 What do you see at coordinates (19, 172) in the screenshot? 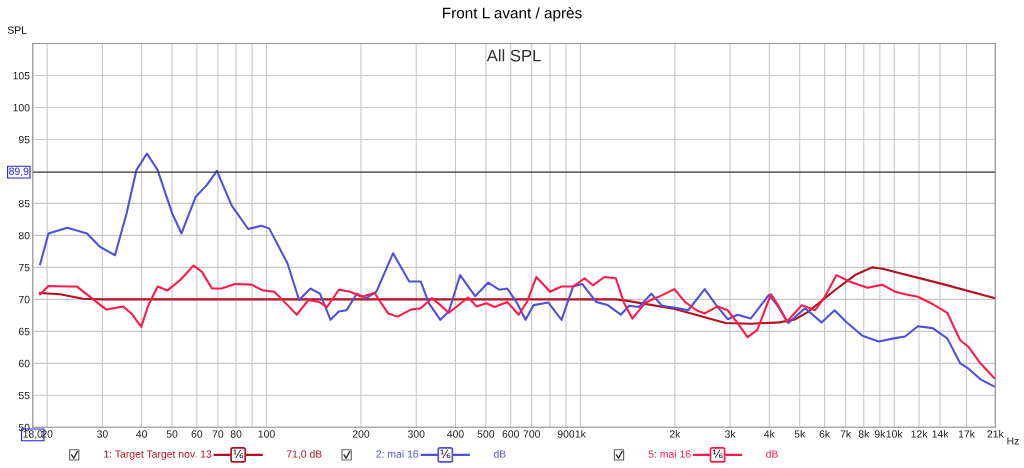
I see `ref-line-label: 89,9` at bounding box center [19, 172].